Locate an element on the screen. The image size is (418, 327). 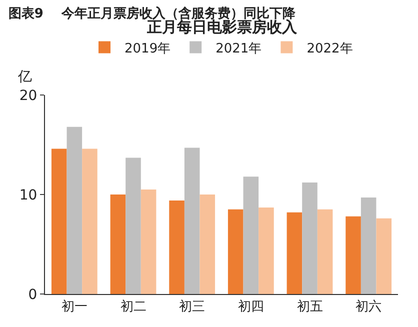
legend-label: 2019年 is located at coordinates (147, 48).